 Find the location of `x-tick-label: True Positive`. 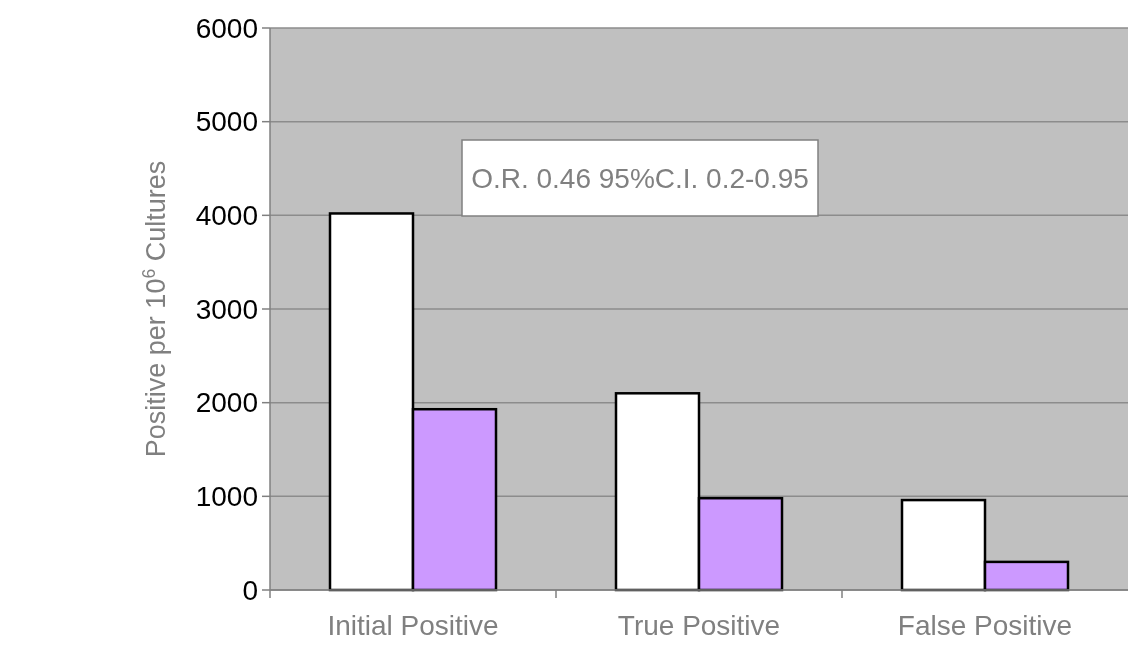

x-tick-label: True Positive is located at coordinates (699, 625).